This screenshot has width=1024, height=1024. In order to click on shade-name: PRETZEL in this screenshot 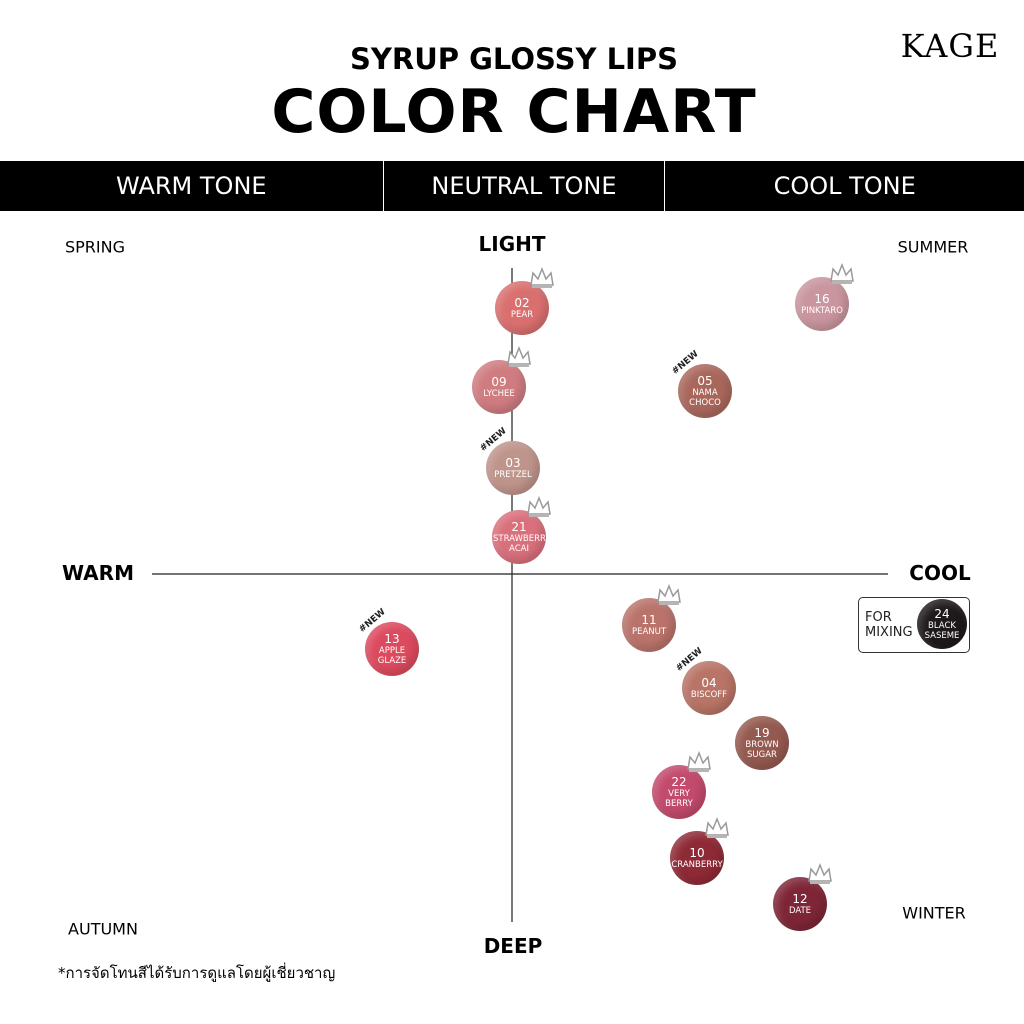, I will do `click(513, 474)`.